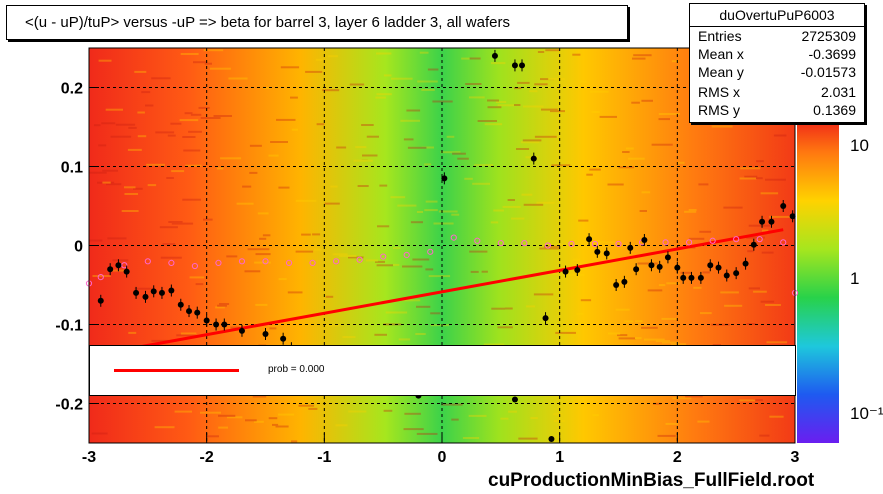 This screenshot has width=883, height=494. What do you see at coordinates (859, 145) in the screenshot?
I see `color-scale-tick-label: 10` at bounding box center [859, 145].